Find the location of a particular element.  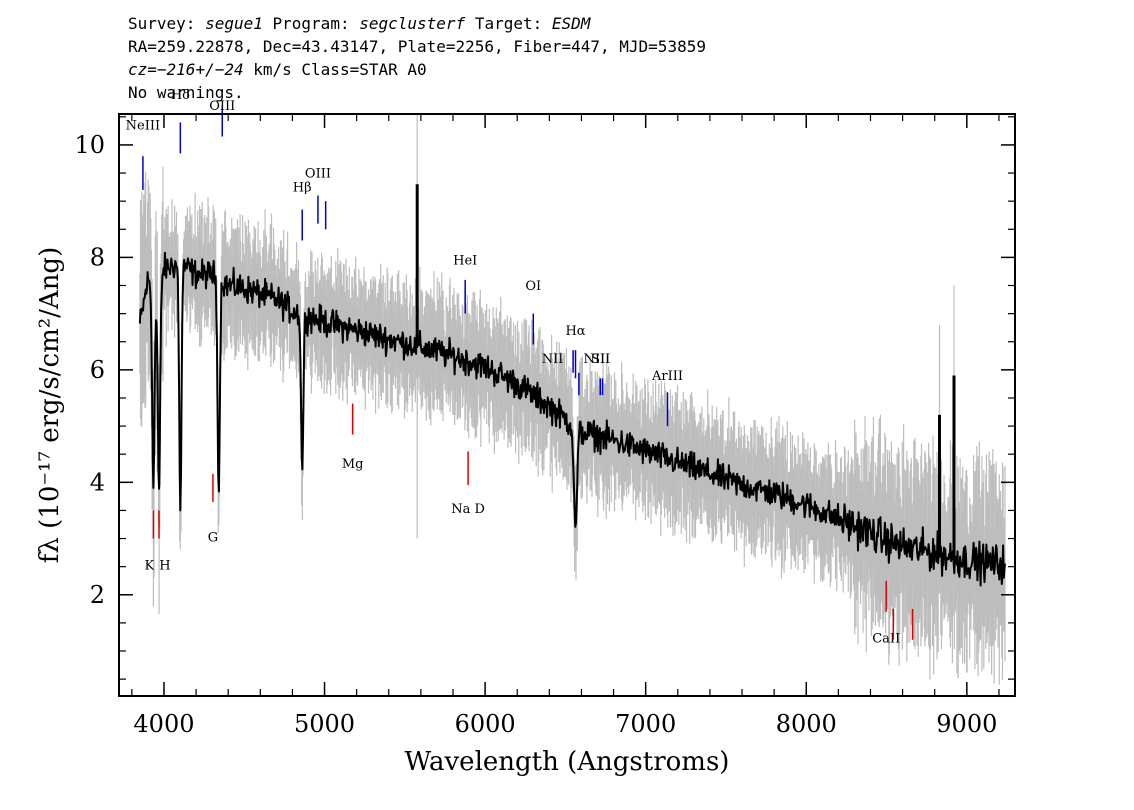

y-axis-label: fλ (10⁻¹⁷ erg/s/cm²/Ang) is located at coordinates (50, 405).